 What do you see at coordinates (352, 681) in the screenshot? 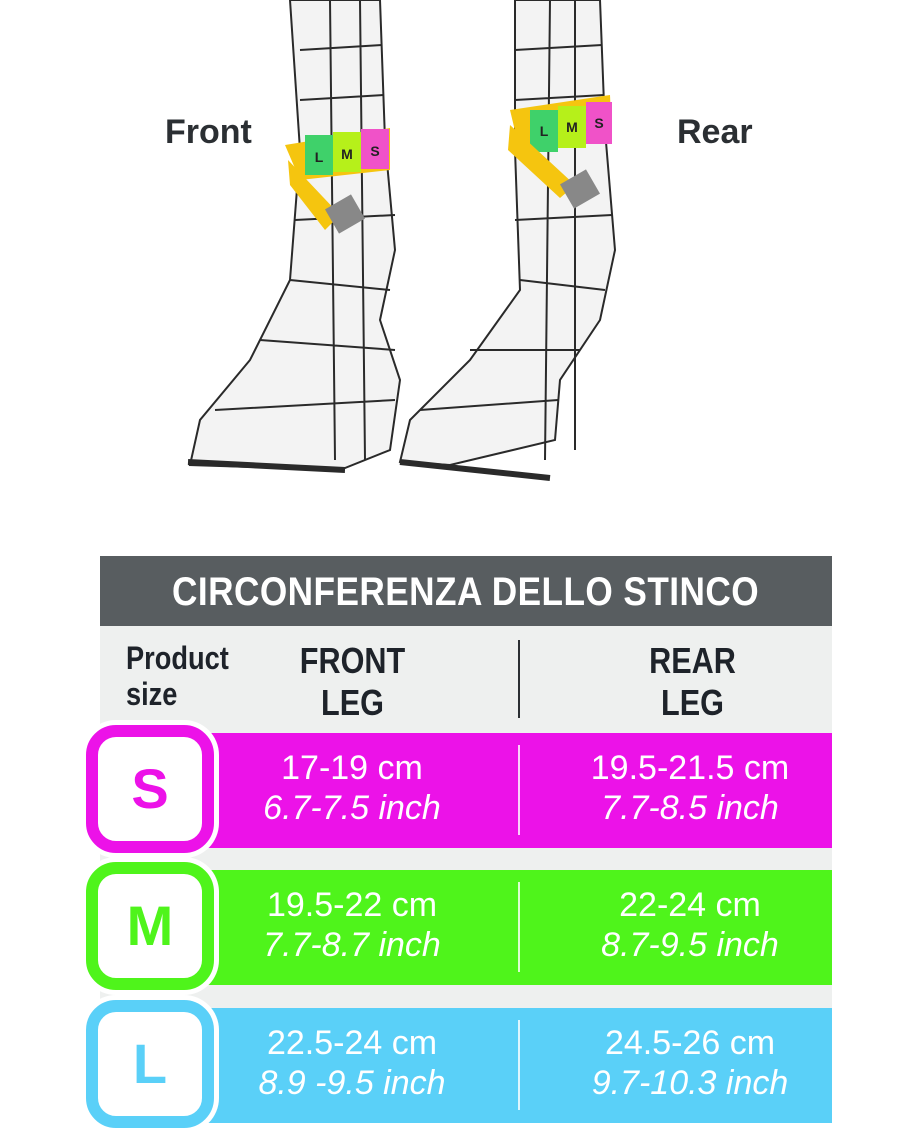
I see `header-front-leg: FRONT LEG` at bounding box center [352, 681].